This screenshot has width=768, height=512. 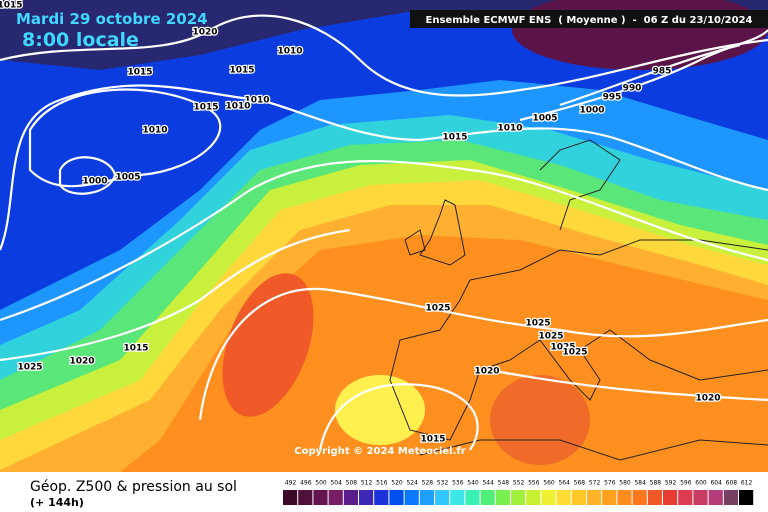 I want to click on map-date: Mardi 29 octobre 2024, so click(x=112, y=19).